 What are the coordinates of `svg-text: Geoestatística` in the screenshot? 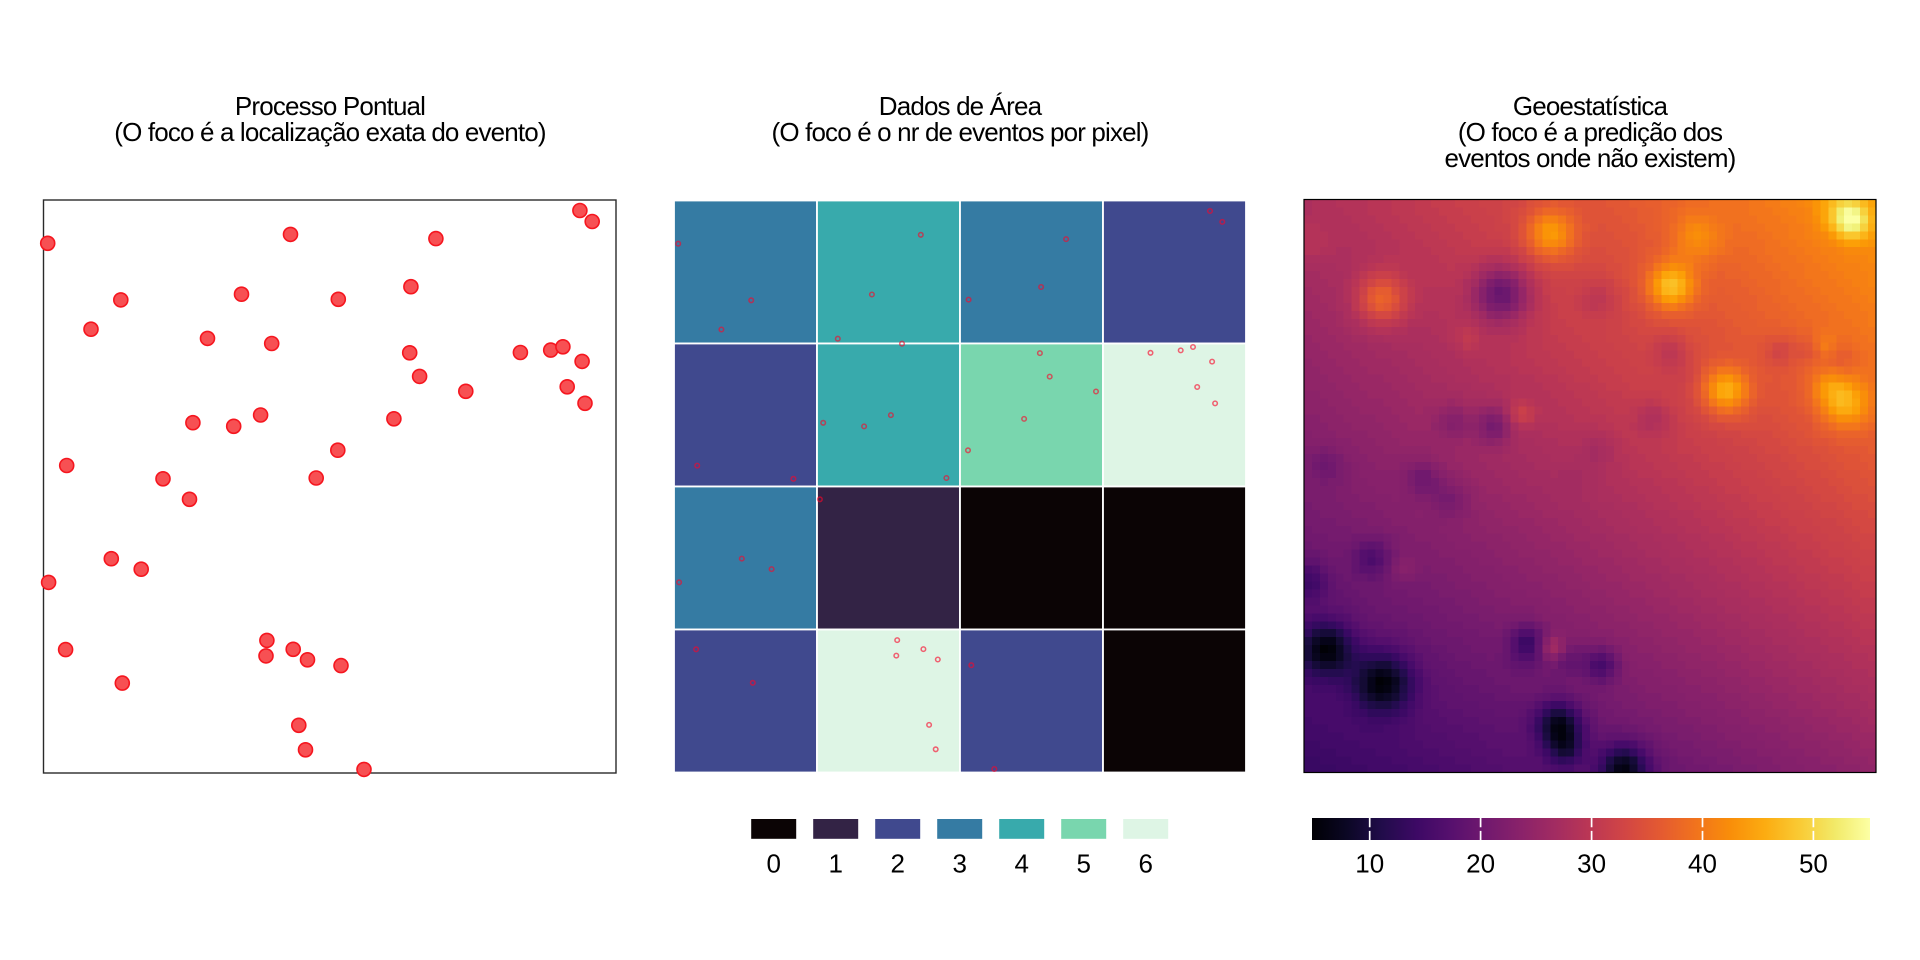 It's located at (1591, 106).